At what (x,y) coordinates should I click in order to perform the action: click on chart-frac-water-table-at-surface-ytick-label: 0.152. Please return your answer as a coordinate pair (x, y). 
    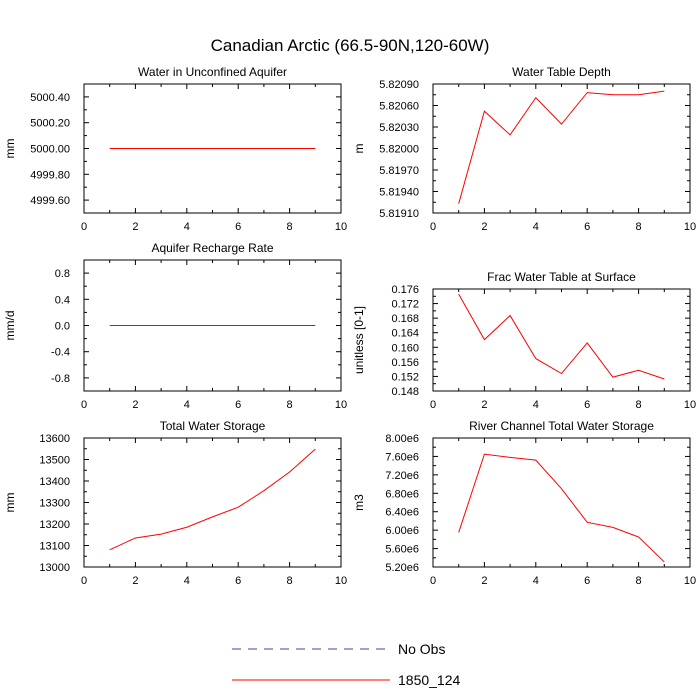
    Looking at the image, I should click on (405, 377).